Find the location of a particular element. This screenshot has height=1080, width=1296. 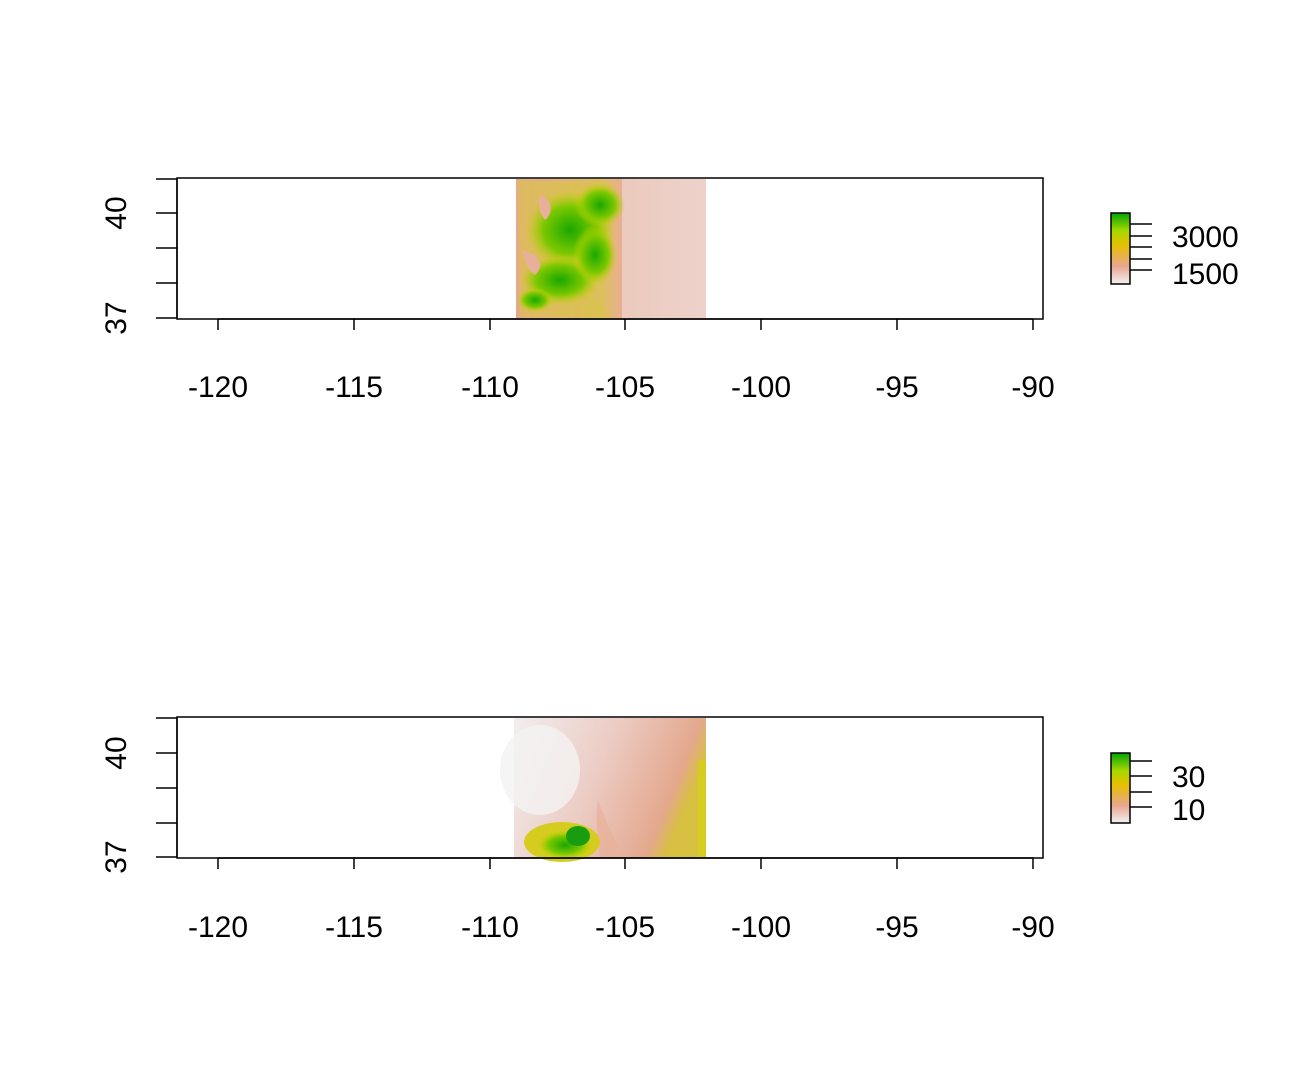

elevation-x-tick-label: -100 is located at coordinates (761, 387).